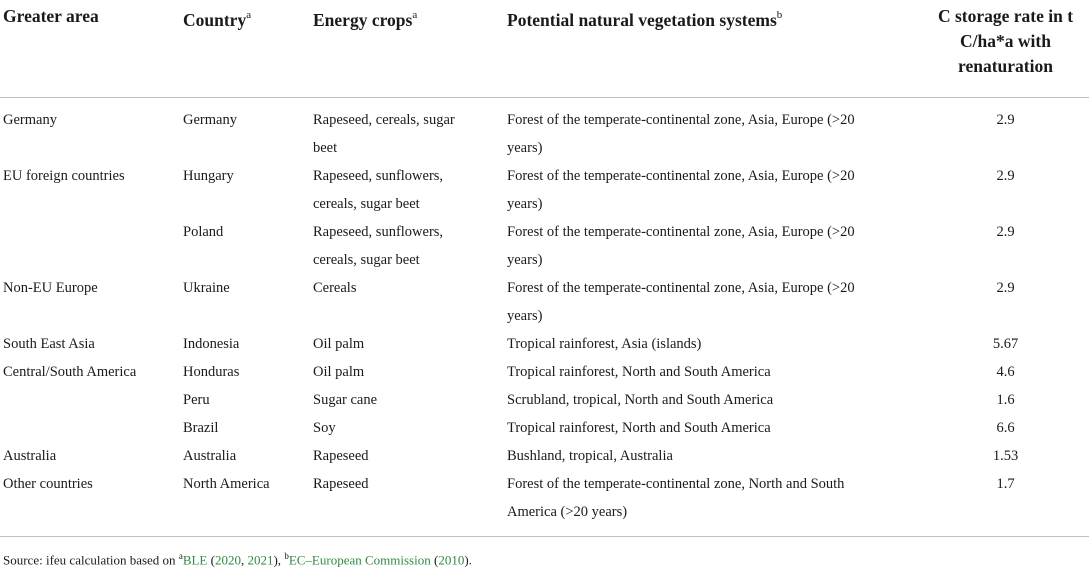  I want to click on header-energy-crops: Energy cropsa, so click(410, 49).